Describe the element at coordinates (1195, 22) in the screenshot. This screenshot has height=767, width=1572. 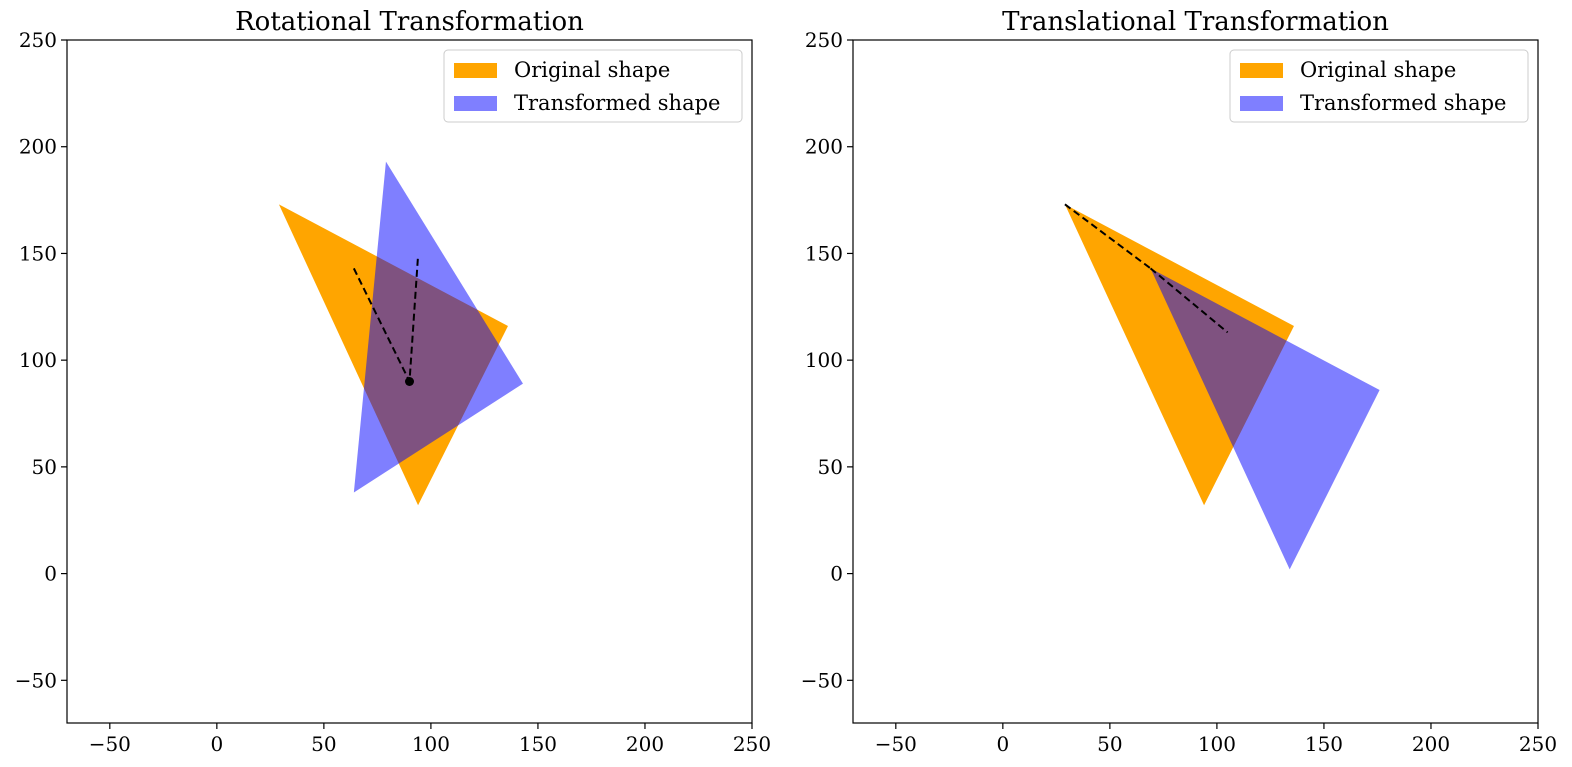
I see `chart-title: Translational Transformation` at that location.